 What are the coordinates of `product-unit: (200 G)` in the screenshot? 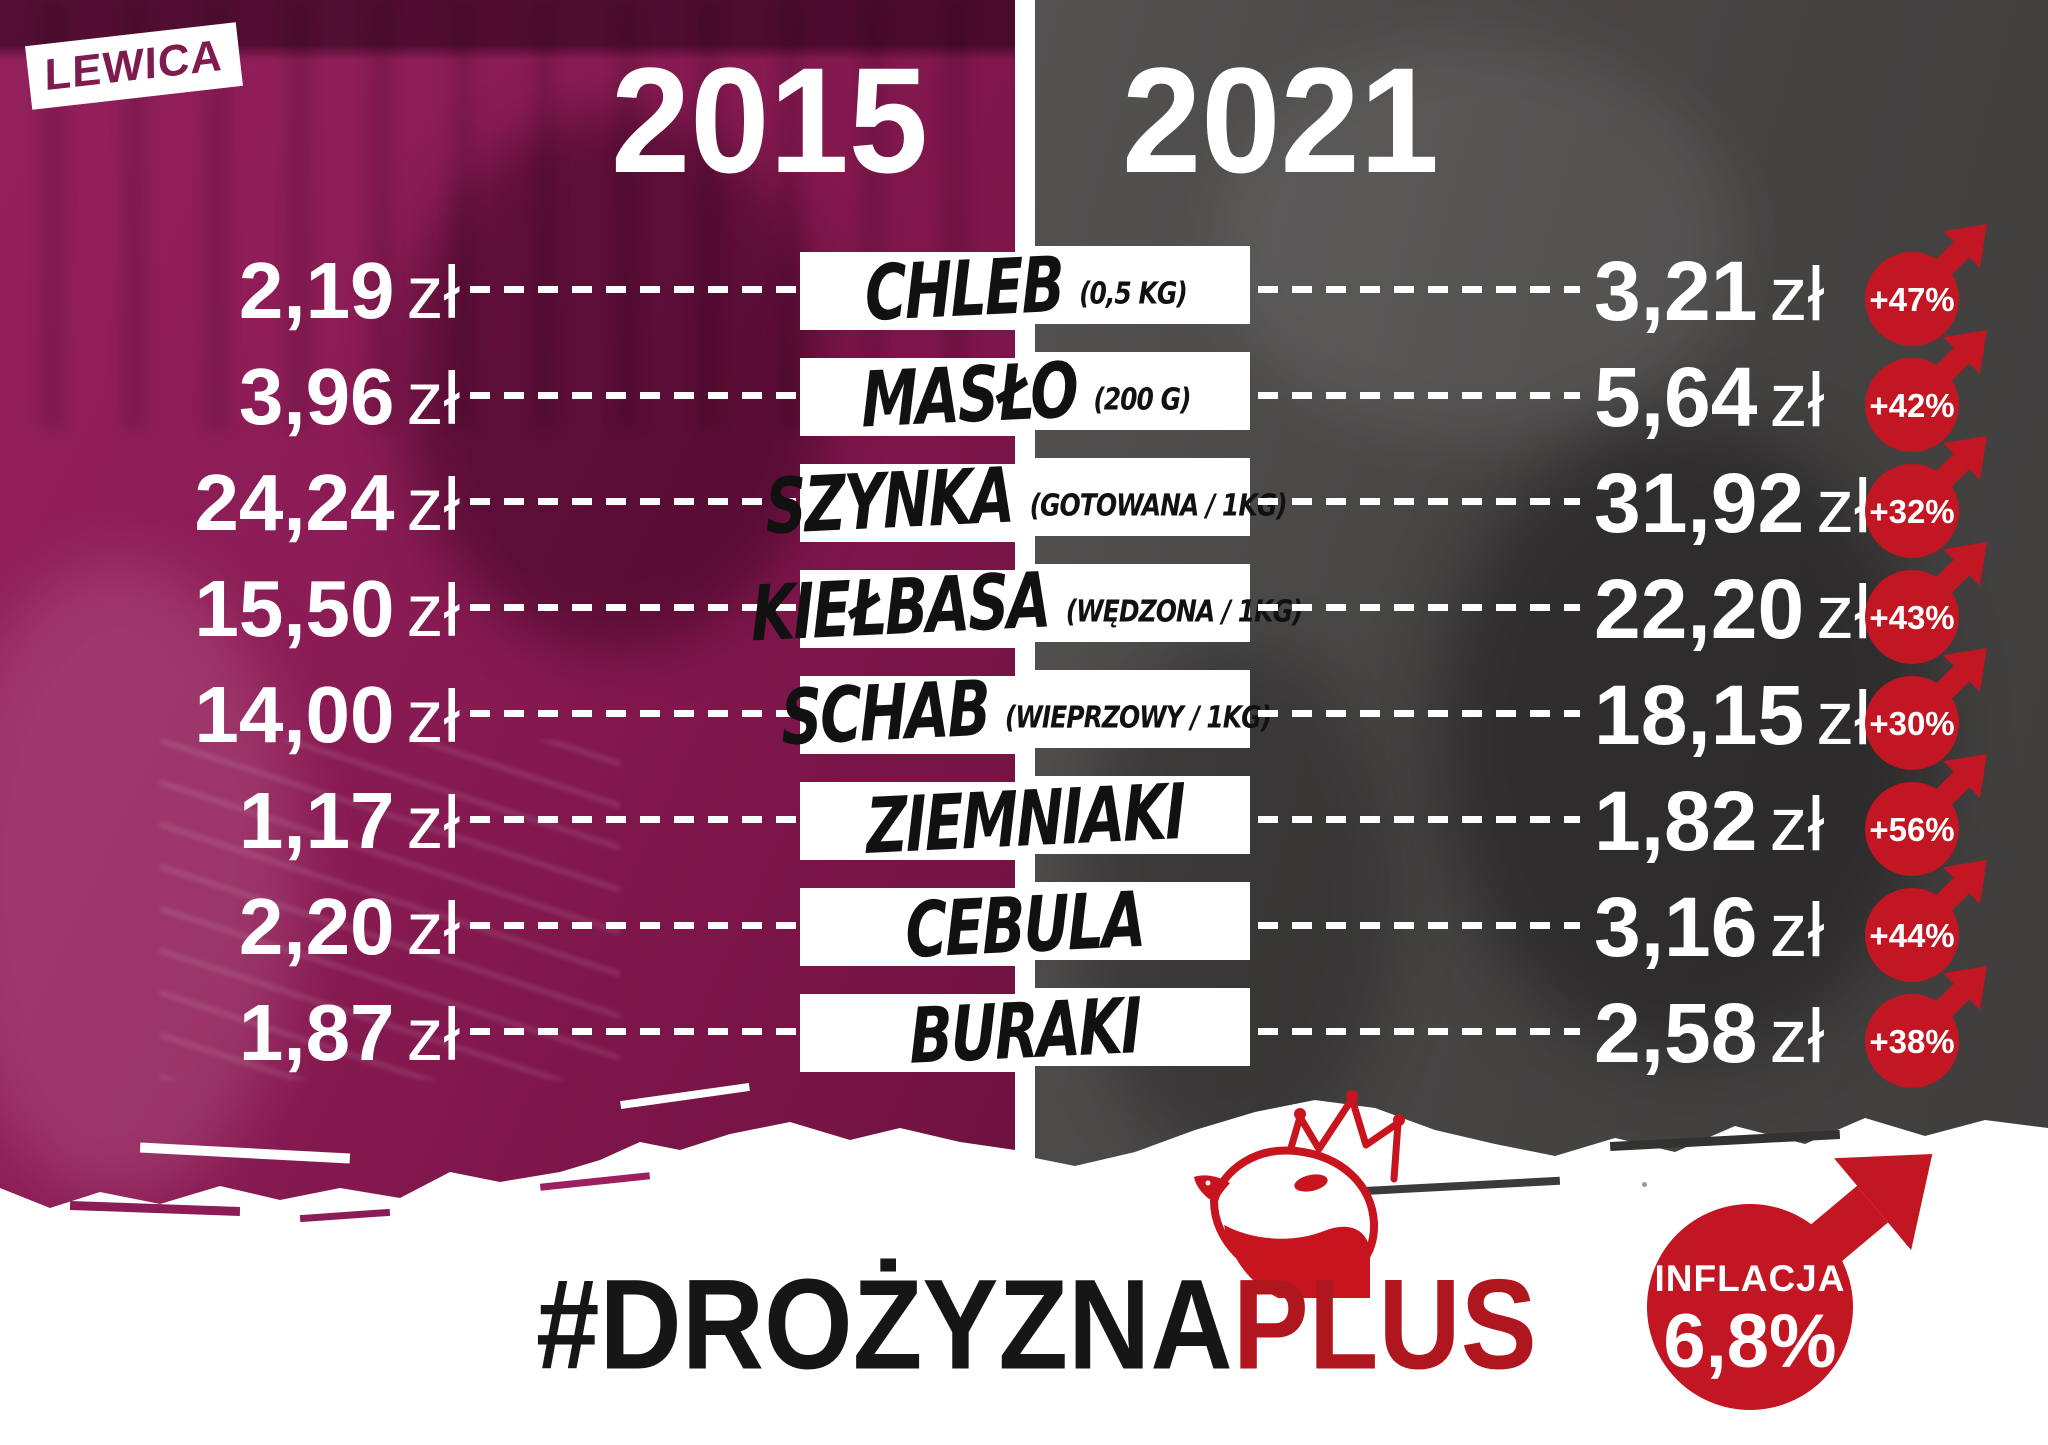 It's located at (1142, 399).